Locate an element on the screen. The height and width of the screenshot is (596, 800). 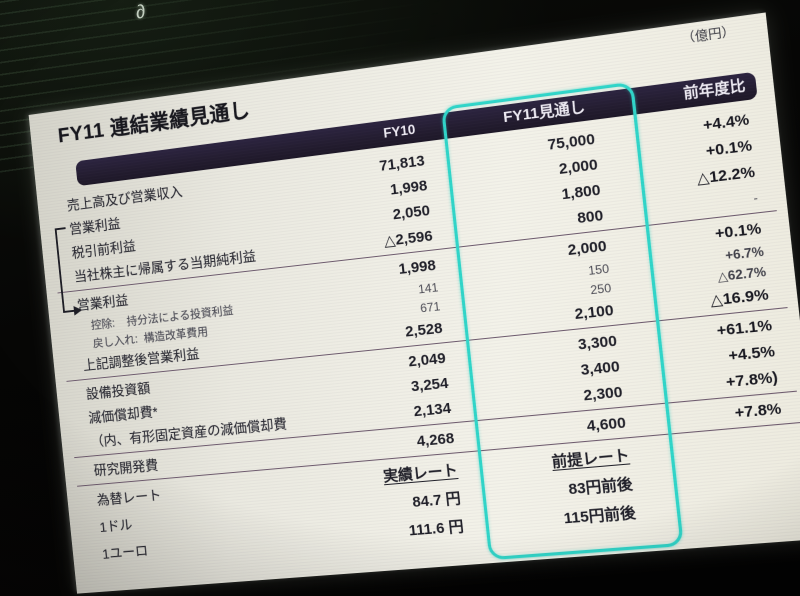
fy10-value: △2,596 is located at coordinates (408, 238).